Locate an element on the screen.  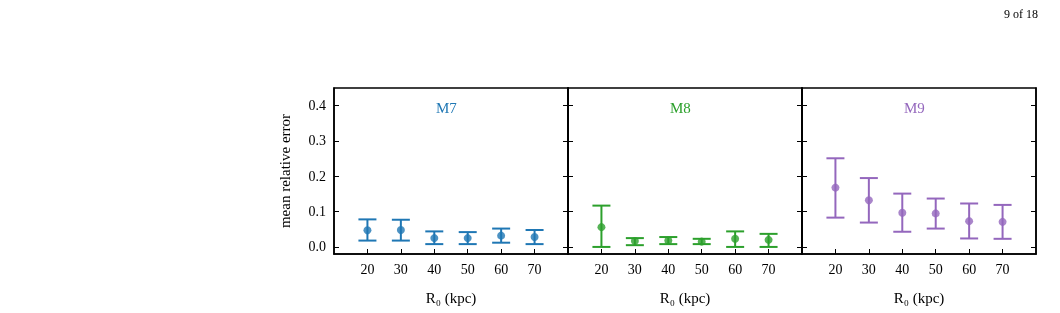
text: M7 is located at coordinates (447, 107).